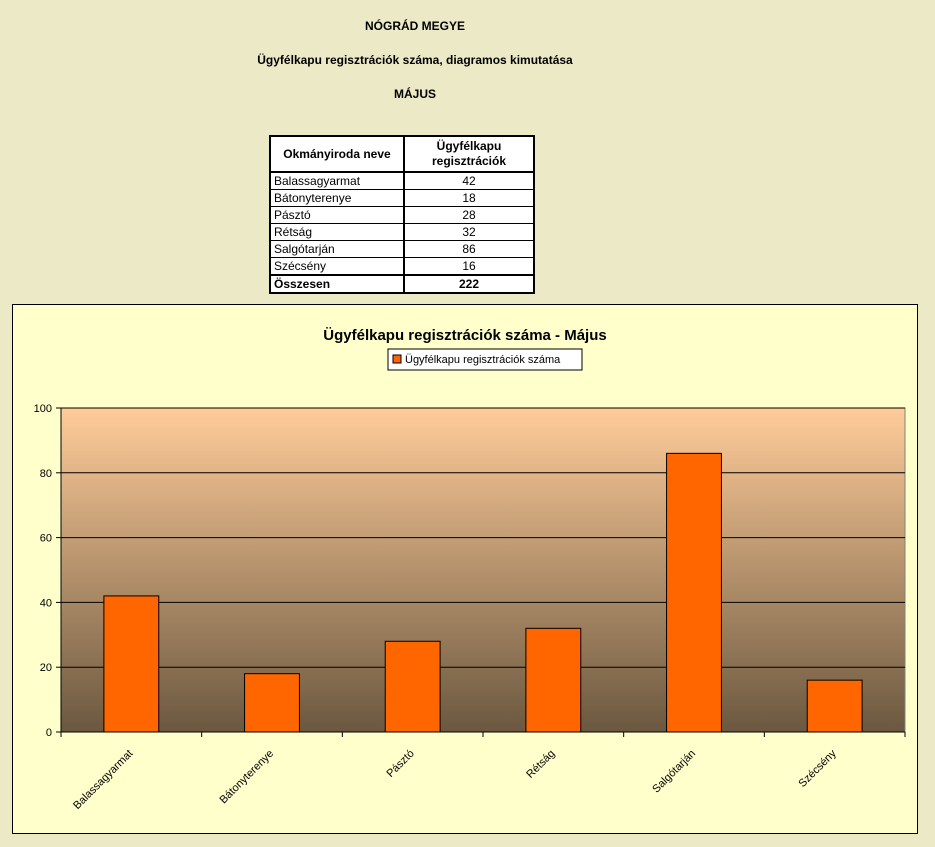 This screenshot has width=935, height=847. What do you see at coordinates (337, 266) in the screenshot?
I see `office-name: Szécsény` at bounding box center [337, 266].